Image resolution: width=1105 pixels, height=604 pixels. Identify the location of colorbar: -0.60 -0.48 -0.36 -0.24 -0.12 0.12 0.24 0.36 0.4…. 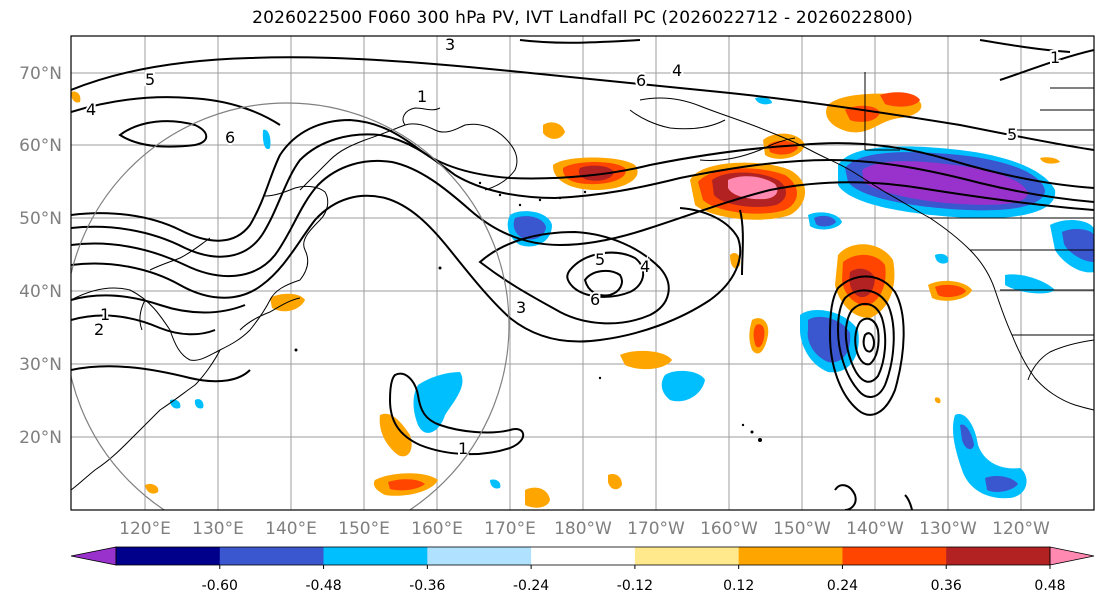
(582, 570).